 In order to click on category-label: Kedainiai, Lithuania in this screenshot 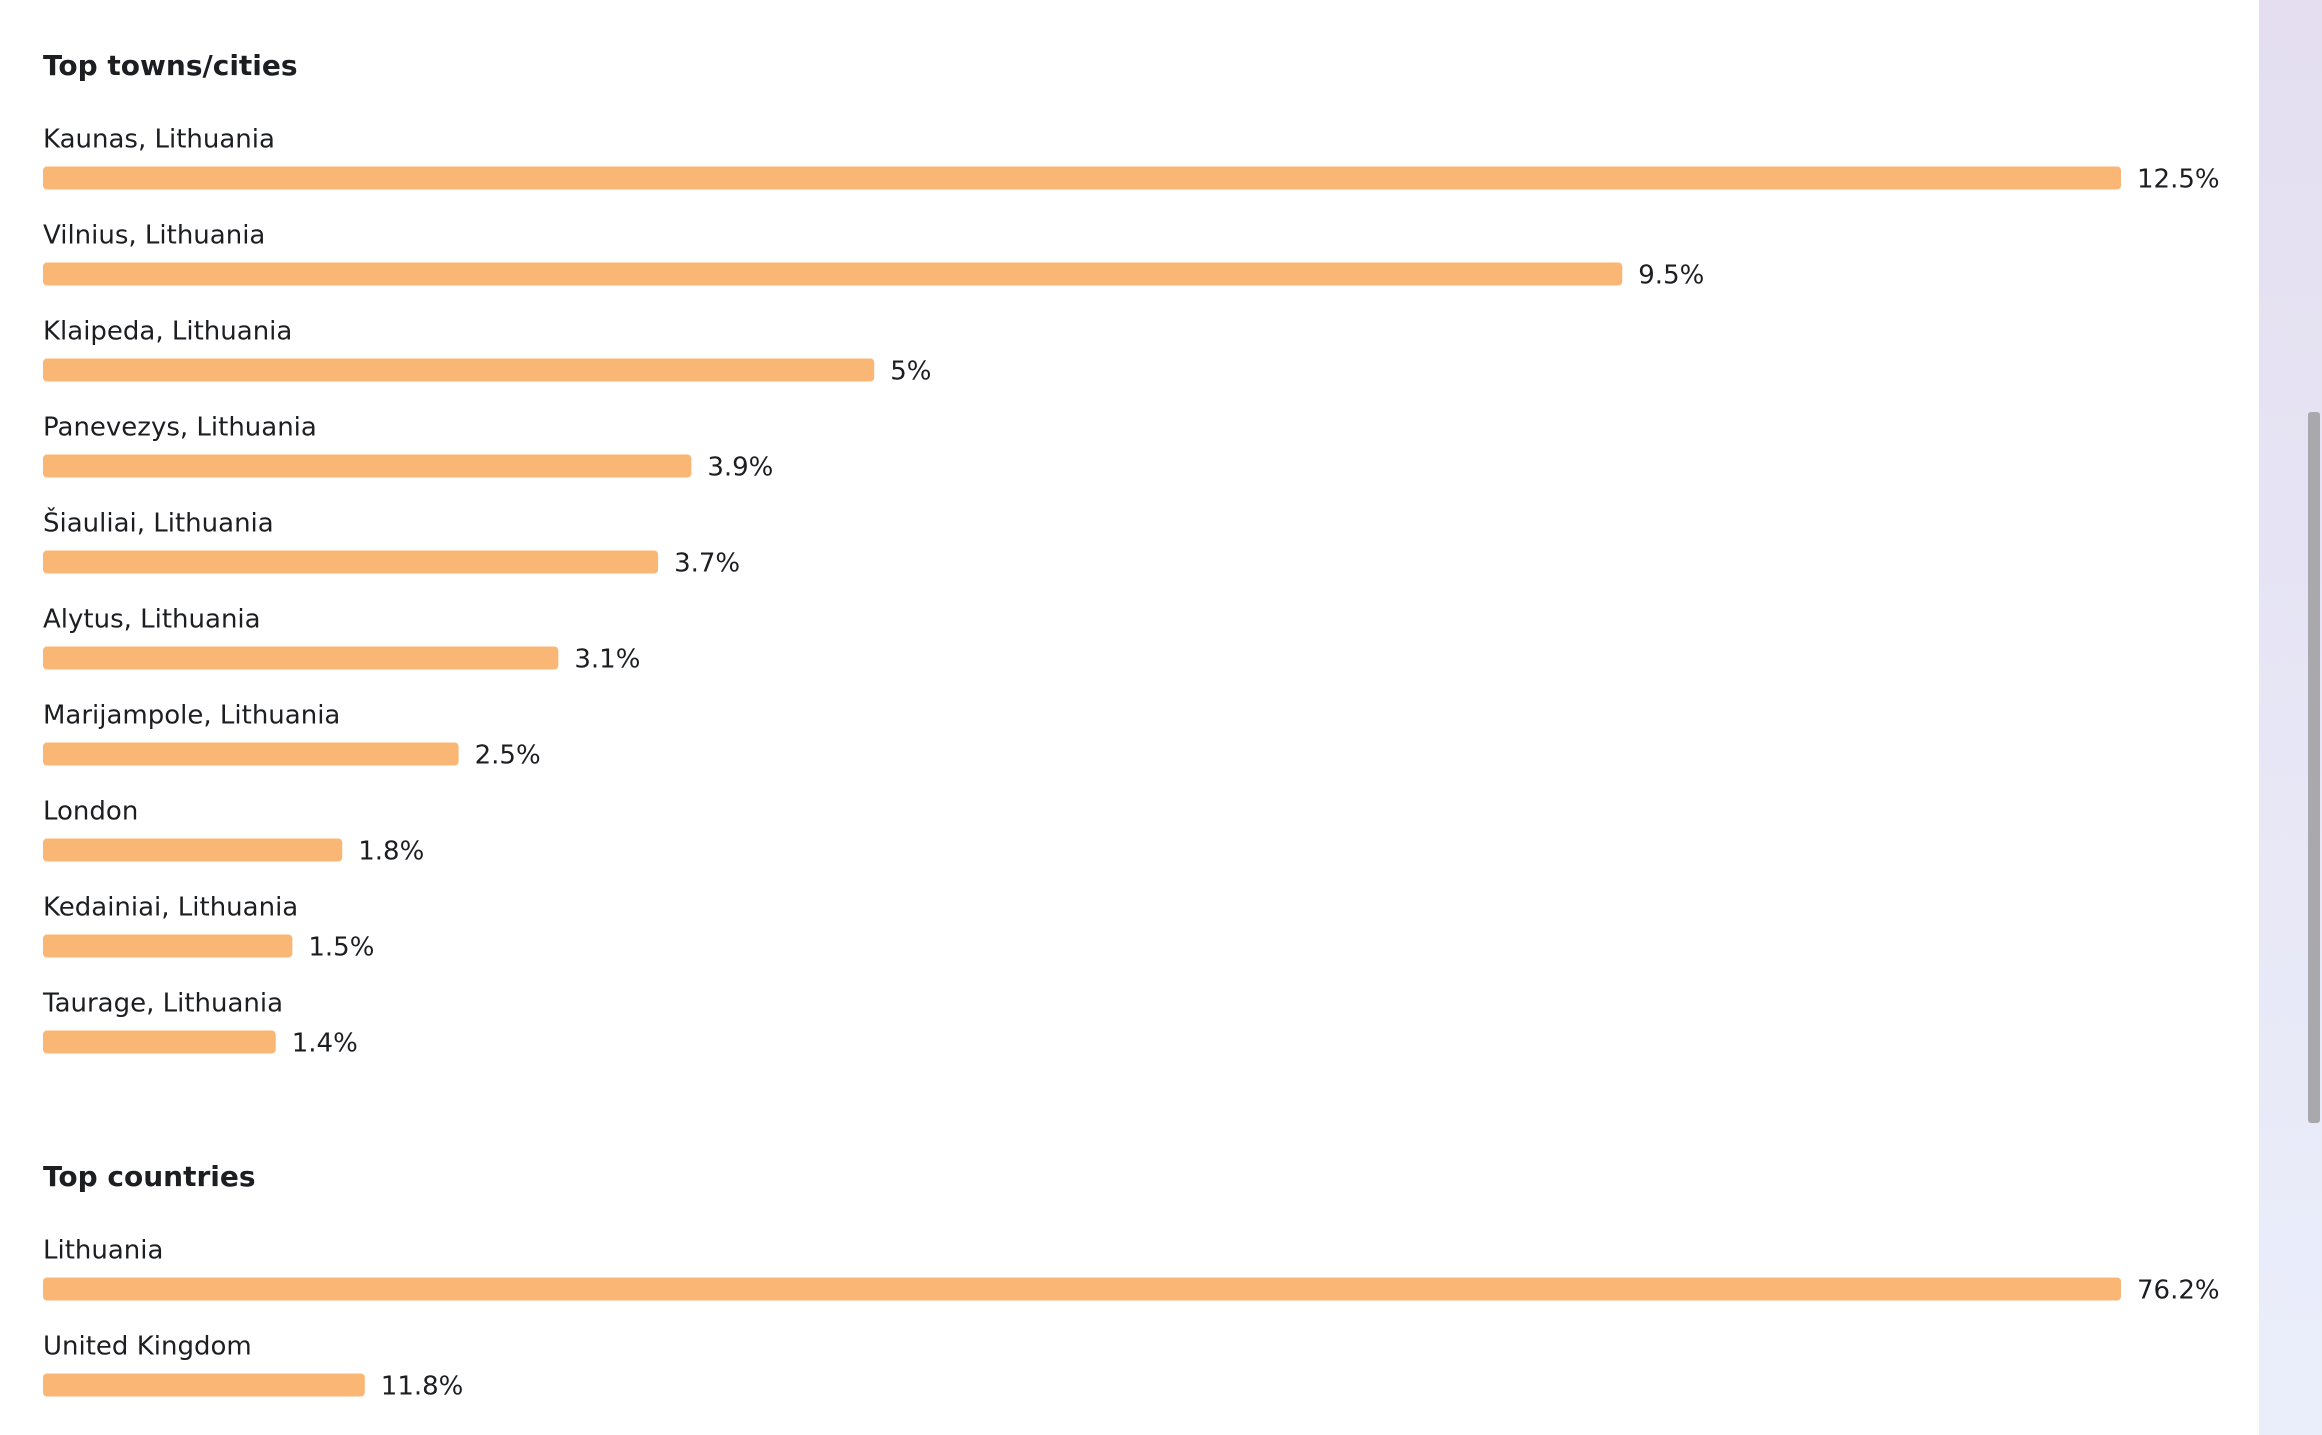, I will do `click(170, 908)`.